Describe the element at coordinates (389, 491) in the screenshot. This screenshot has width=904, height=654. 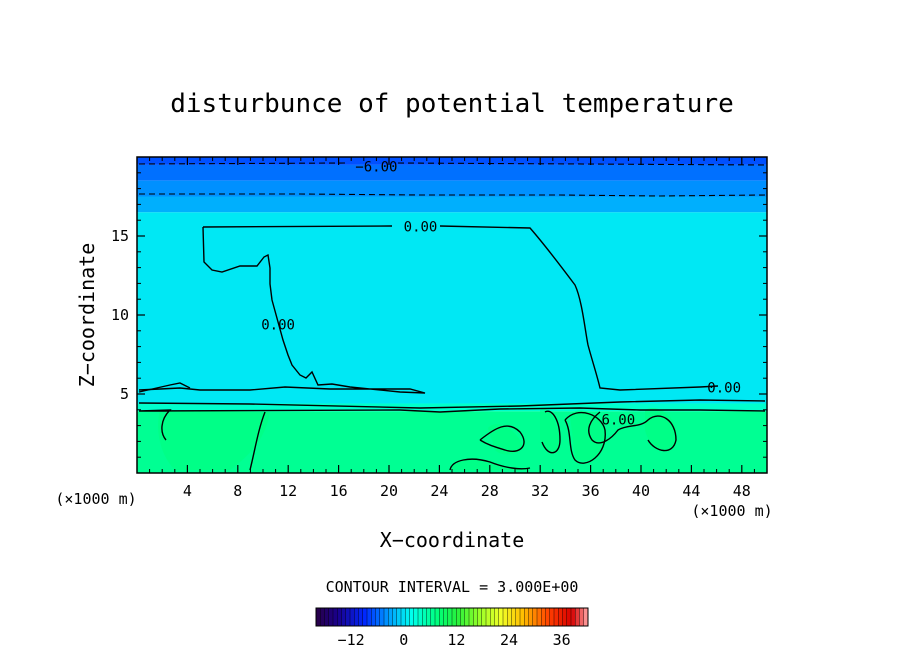
I see `x-tick-label: 20` at that location.